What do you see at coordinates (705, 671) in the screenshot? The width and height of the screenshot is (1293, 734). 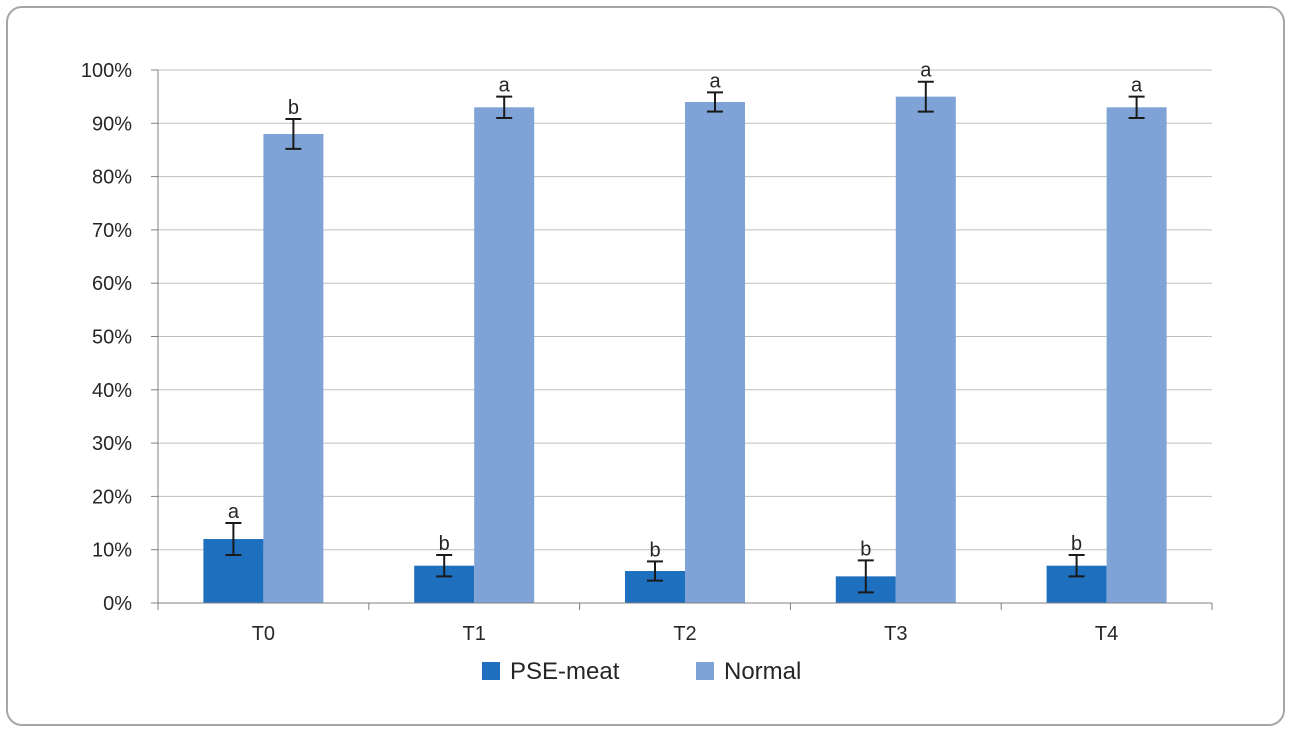 I see `legend-swatch-normal` at bounding box center [705, 671].